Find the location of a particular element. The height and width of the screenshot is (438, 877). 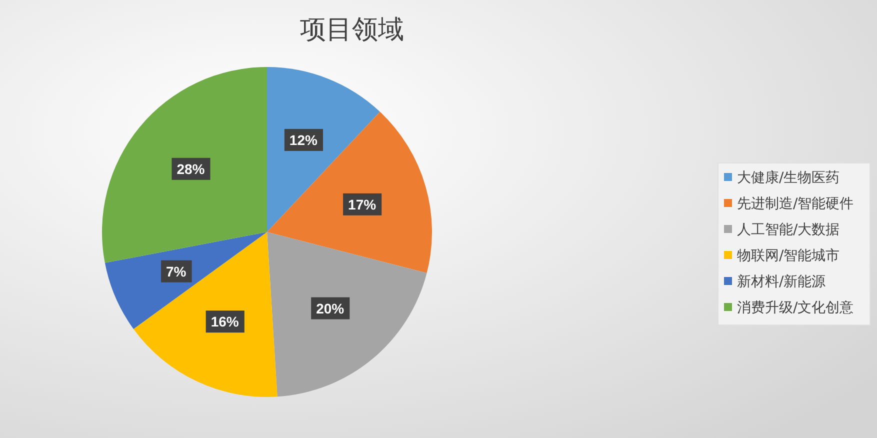

legend-label: 新材料/新能源 is located at coordinates (781, 282).